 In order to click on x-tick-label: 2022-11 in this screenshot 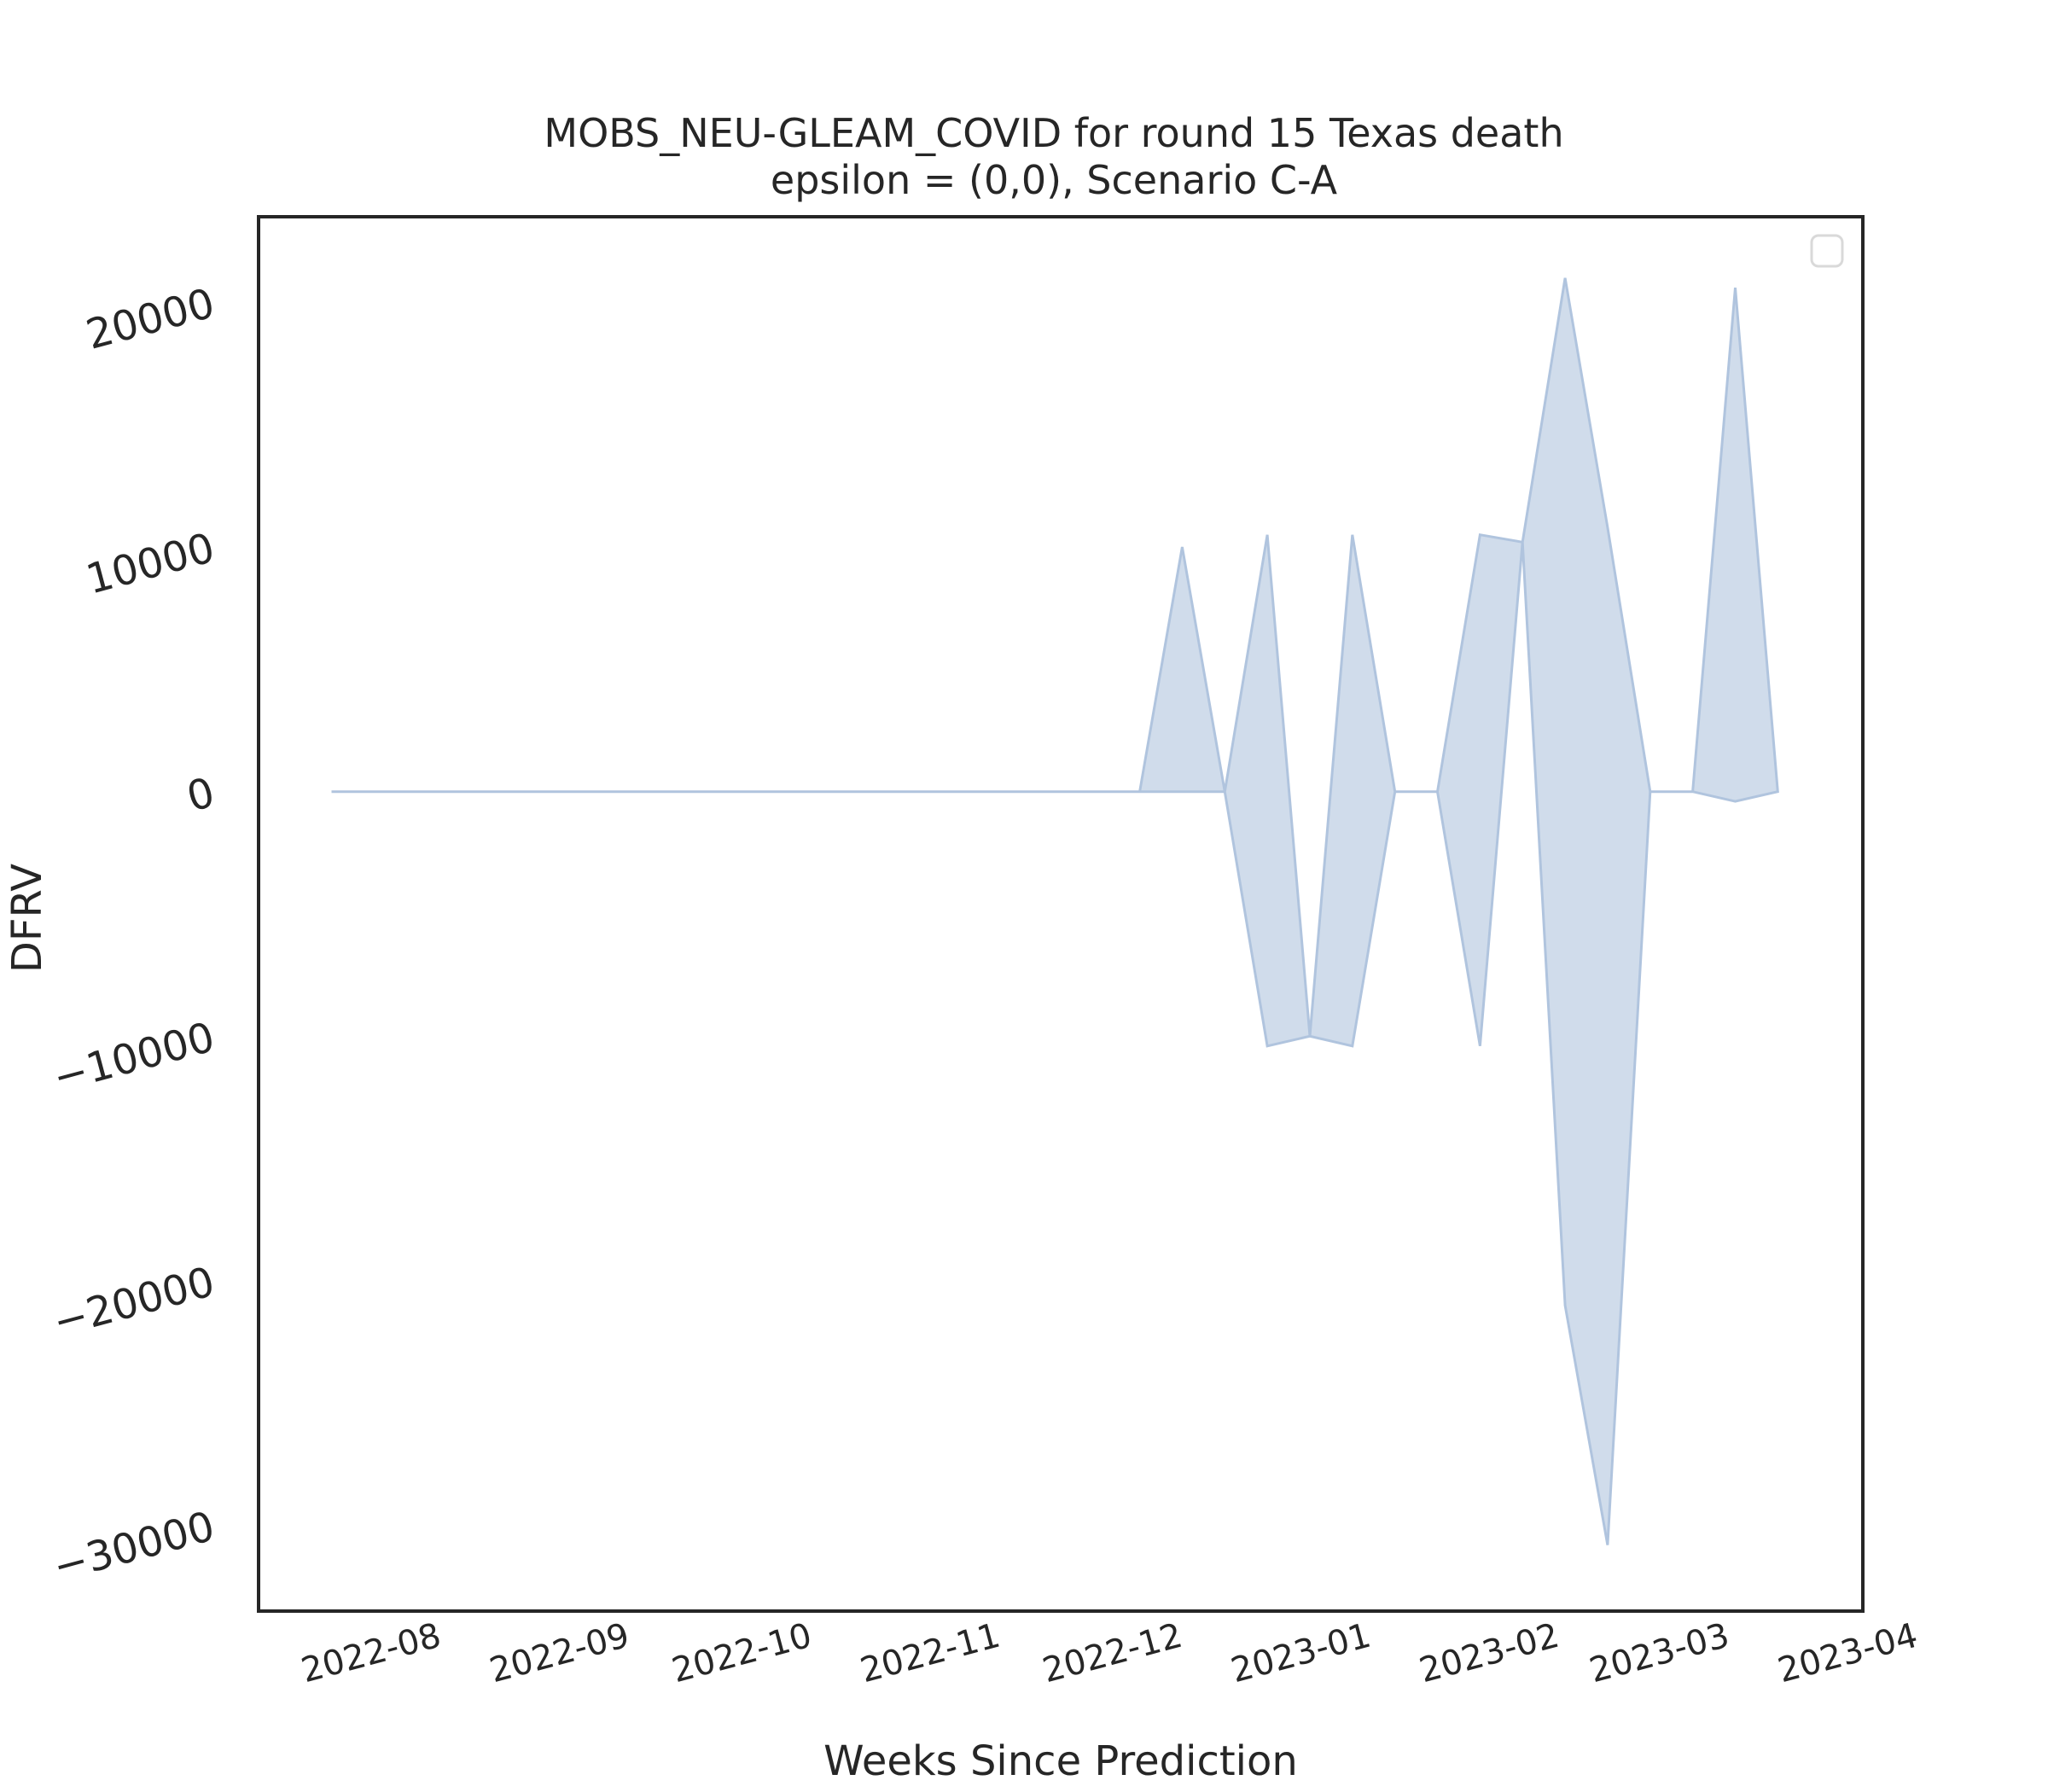, I will do `click(930, 1653)`.